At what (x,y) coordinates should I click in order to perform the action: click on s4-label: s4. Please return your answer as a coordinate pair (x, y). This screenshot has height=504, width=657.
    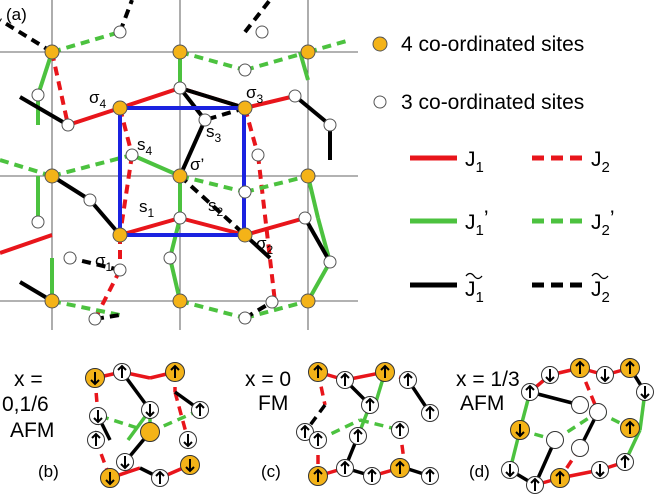
    Looking at the image, I should click on (145, 146).